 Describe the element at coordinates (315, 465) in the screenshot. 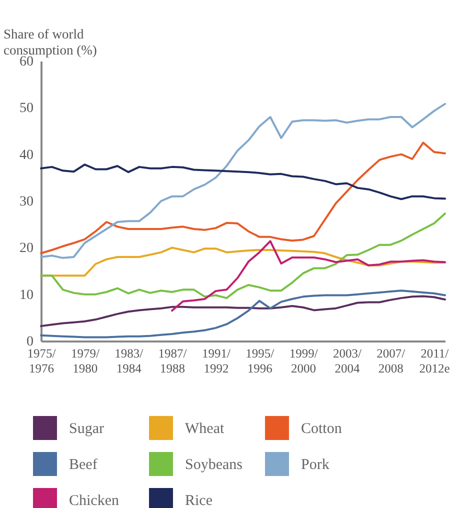

I see `legend-label: Pork` at that location.